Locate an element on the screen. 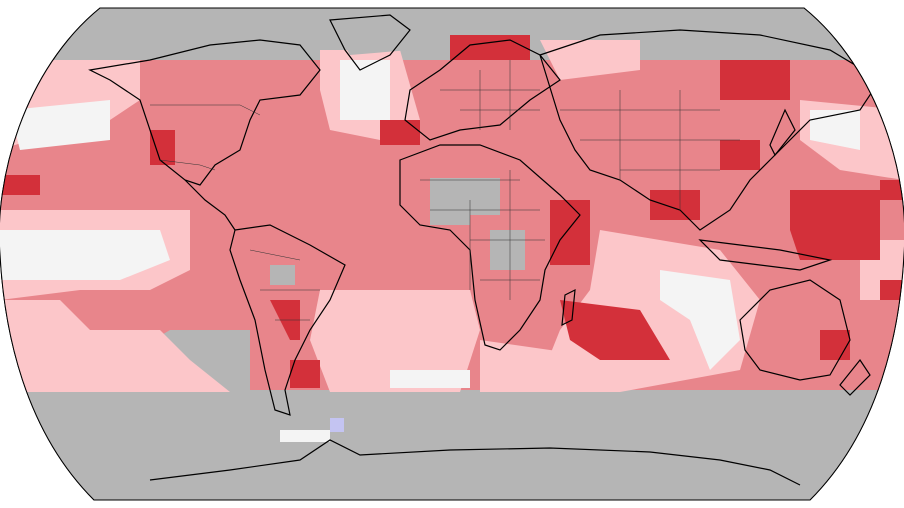  africa-coast is located at coordinates (490, 247).